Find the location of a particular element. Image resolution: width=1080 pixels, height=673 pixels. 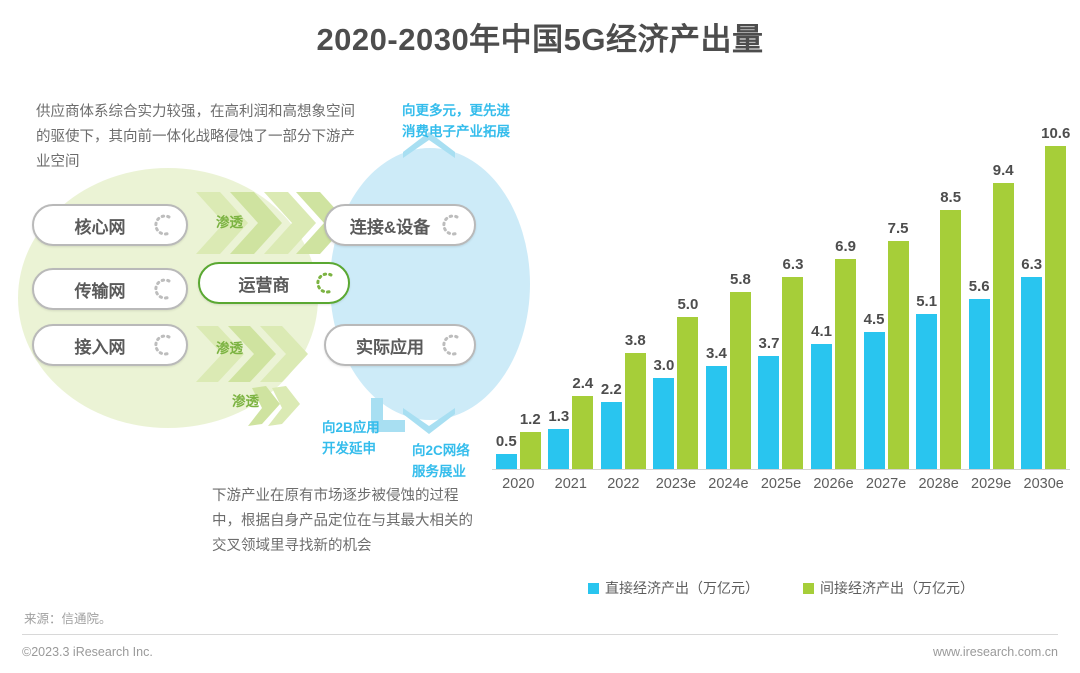

x-axis-label: 2030e is located at coordinates (1043, 484).